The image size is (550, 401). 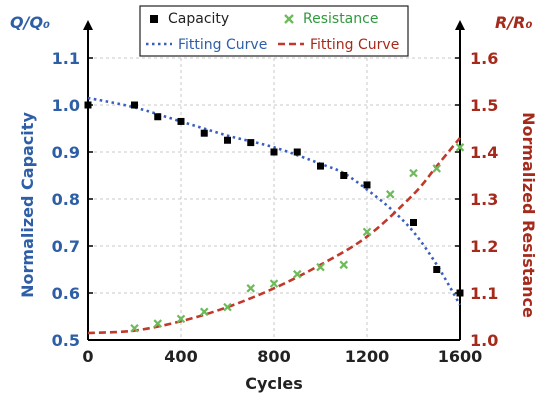 What do you see at coordinates (340, 19) in the screenshot?
I see `legend-resistance-label: Resistance` at bounding box center [340, 19].